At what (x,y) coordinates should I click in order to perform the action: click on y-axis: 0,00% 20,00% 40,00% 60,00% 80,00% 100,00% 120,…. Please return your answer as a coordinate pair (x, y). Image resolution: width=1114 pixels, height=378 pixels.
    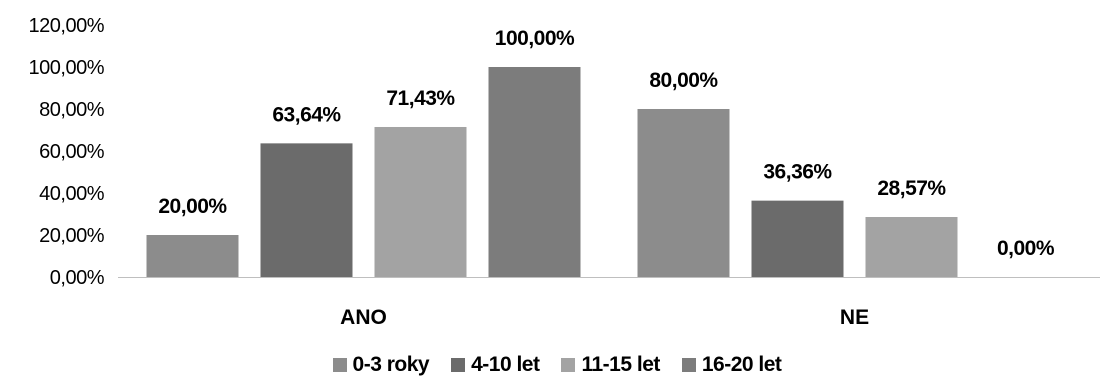
    Looking at the image, I should click on (67, 152).